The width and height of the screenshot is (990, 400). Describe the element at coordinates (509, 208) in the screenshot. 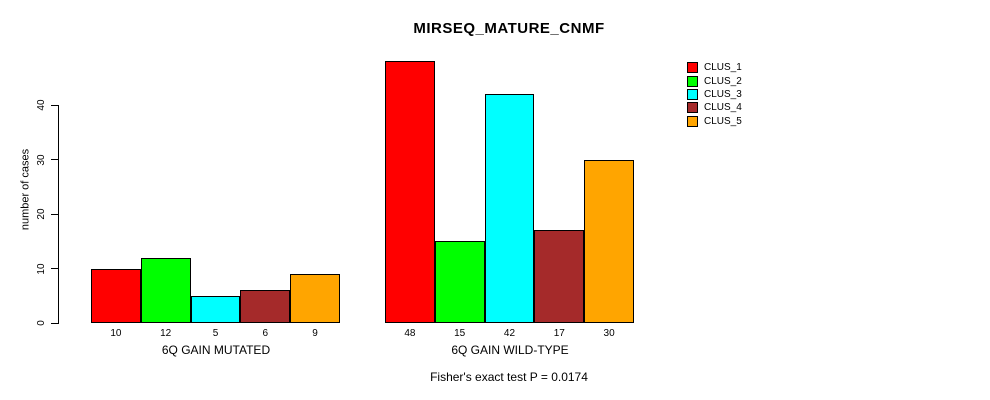

I see `bar-clus_3-group2` at that location.